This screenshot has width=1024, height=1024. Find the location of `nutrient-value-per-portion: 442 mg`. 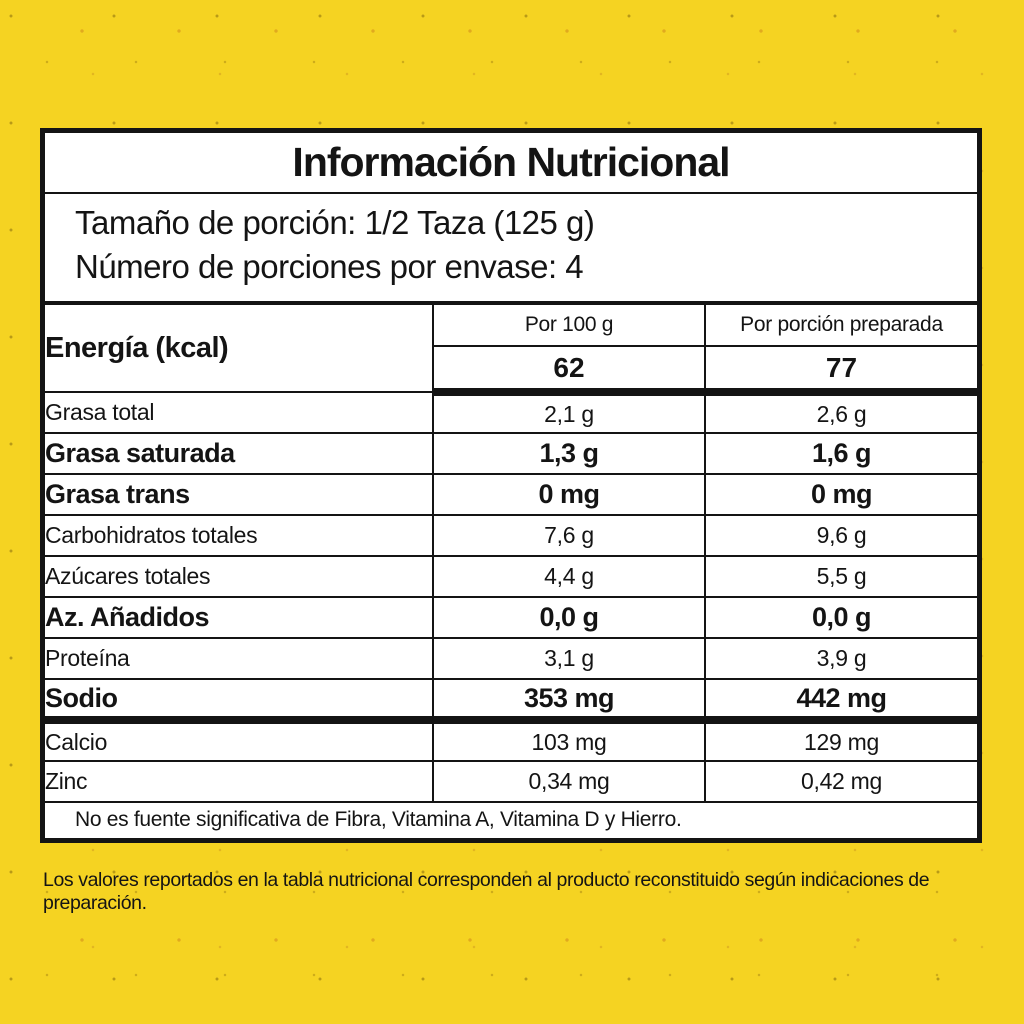

nutrient-value-per-portion: 442 mg is located at coordinates (840, 701).